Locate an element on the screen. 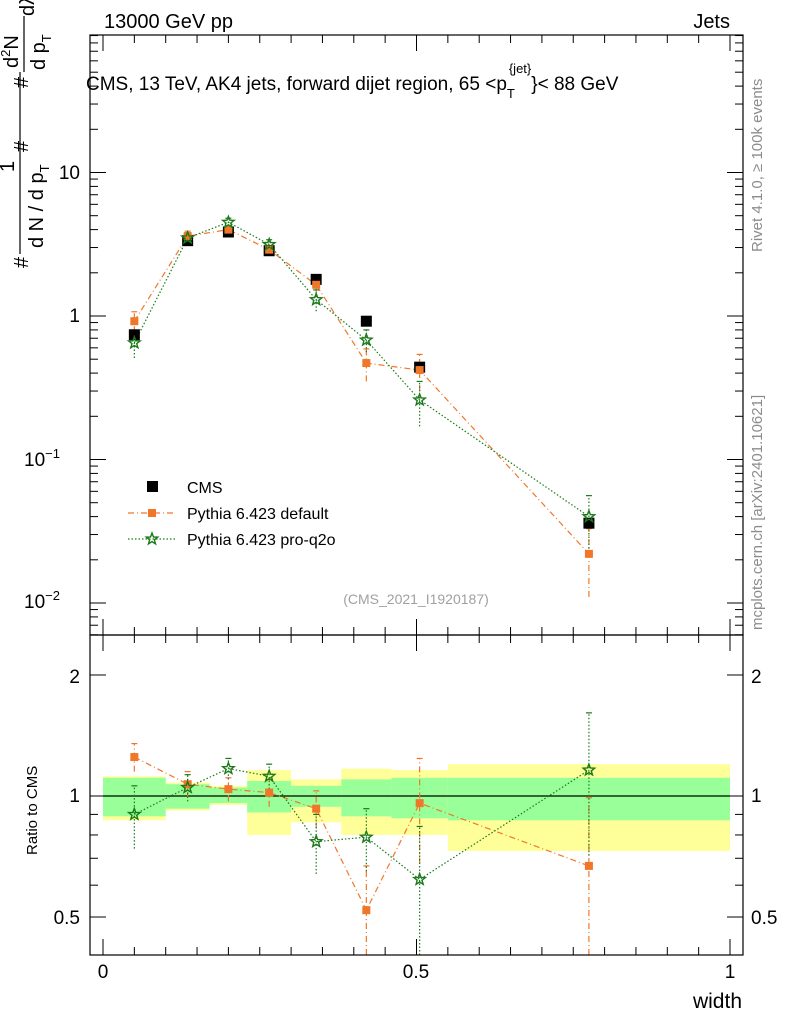  ytick-label-10: 10 is located at coordinates (69, 173).